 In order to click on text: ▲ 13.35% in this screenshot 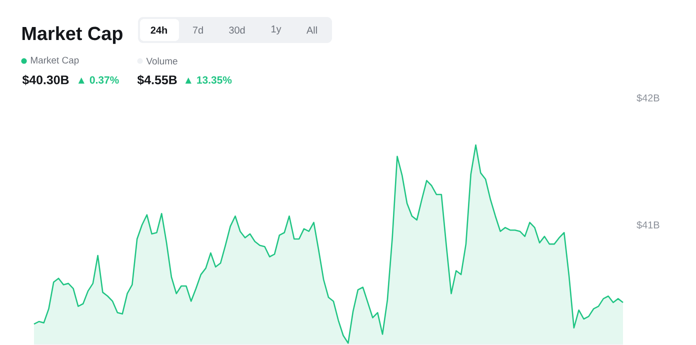, I will do `click(208, 80)`.